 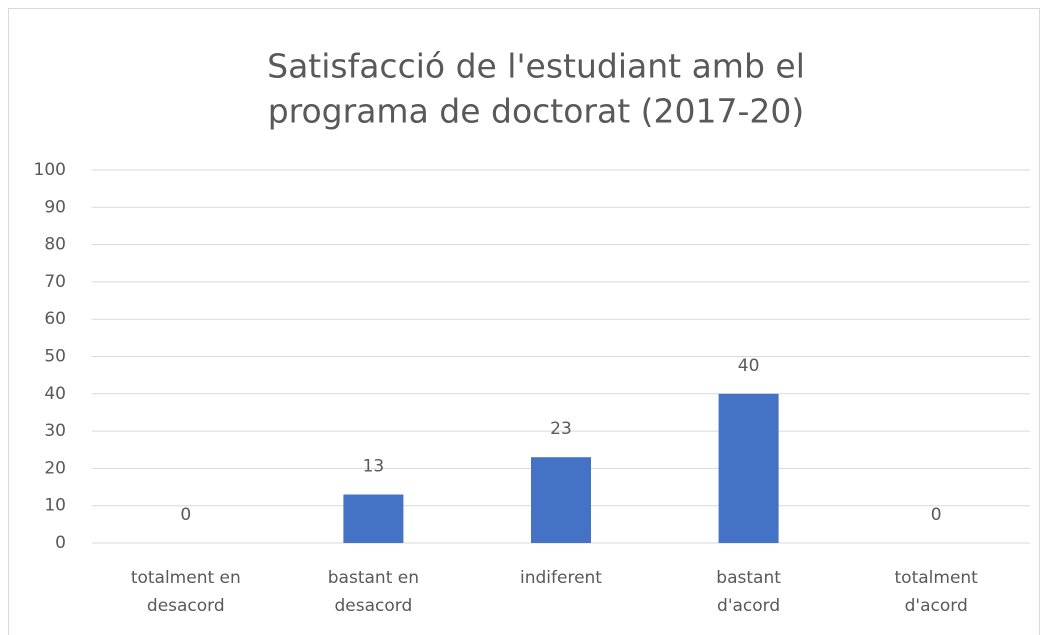 I want to click on y-tick-label: 10, so click(x=55, y=506).